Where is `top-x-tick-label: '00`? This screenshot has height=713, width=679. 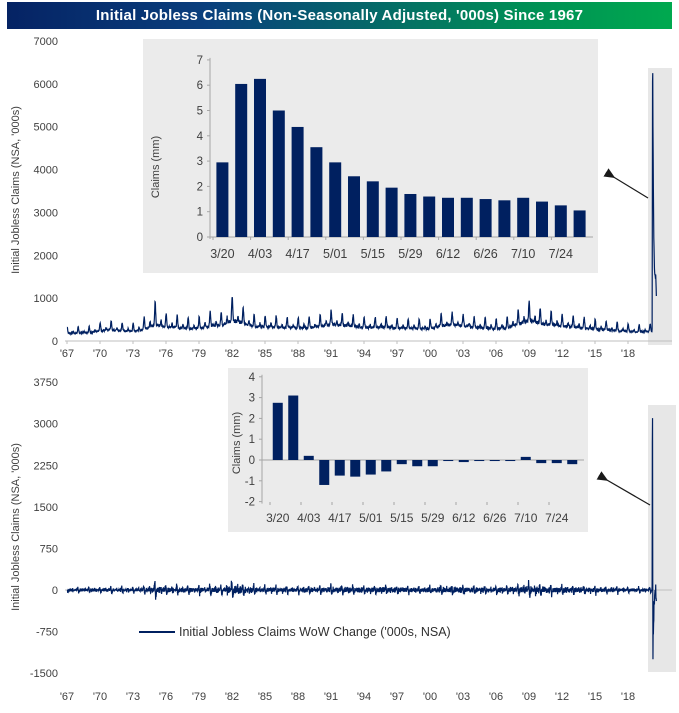 top-x-tick-label: '00 is located at coordinates (430, 354).